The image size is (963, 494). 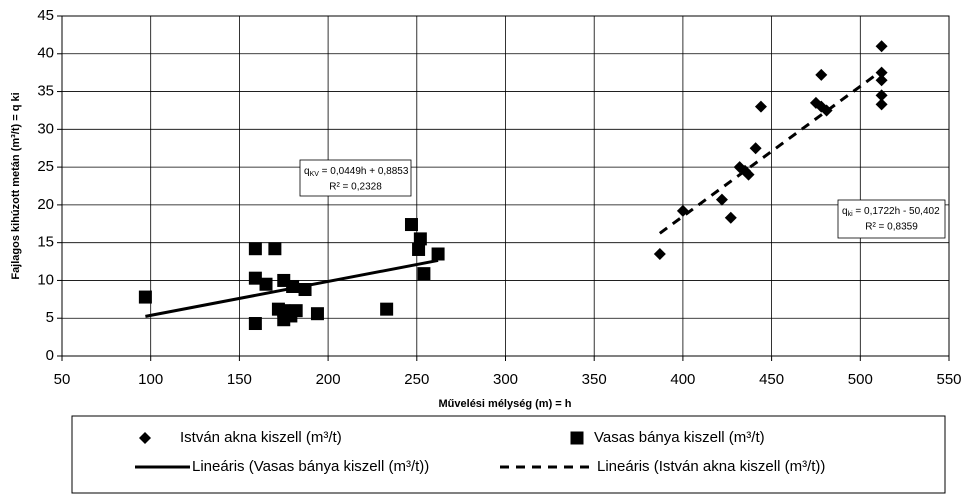 I want to click on x-tick-label: 500, so click(x=860, y=379).